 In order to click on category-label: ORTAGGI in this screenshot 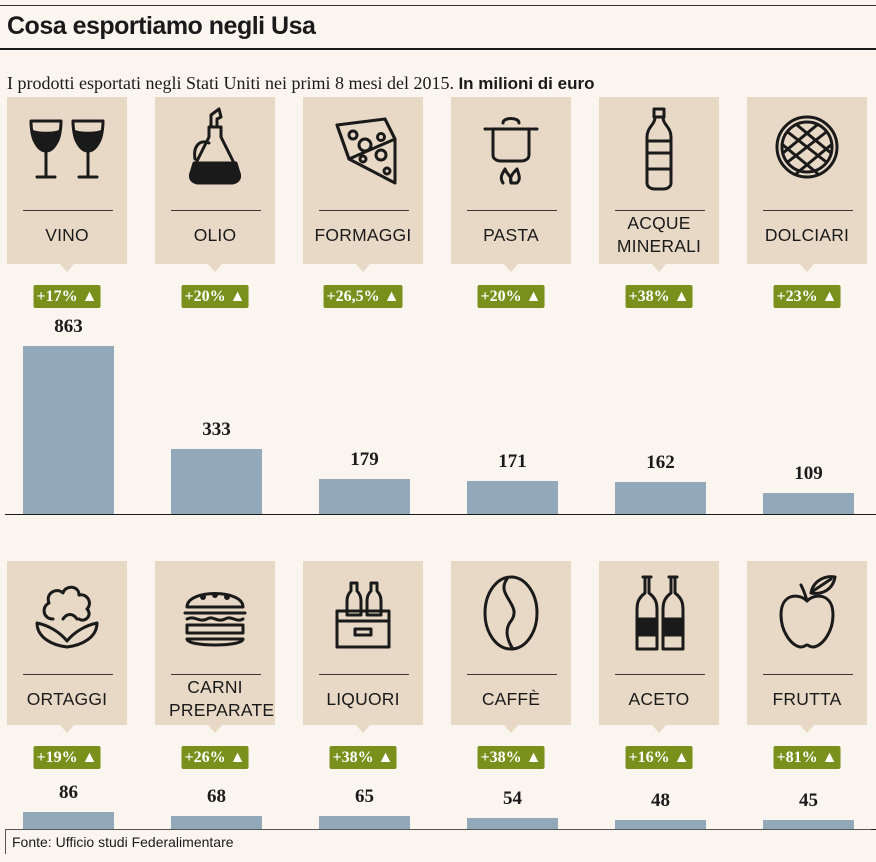, I will do `click(67, 699)`.